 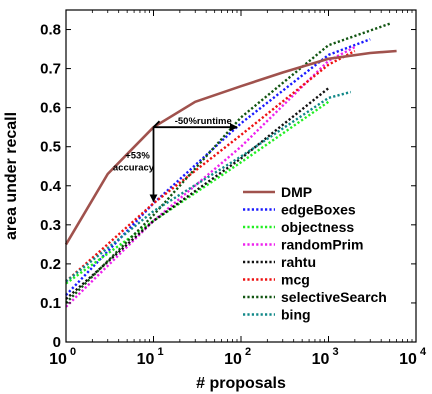 What do you see at coordinates (50, 303) in the screenshot?
I see `y-tick-label: 0.1` at bounding box center [50, 303].